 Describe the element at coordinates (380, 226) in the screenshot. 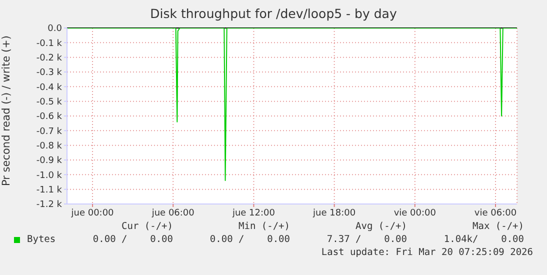

I see `text: Avg (-/+)` at that location.